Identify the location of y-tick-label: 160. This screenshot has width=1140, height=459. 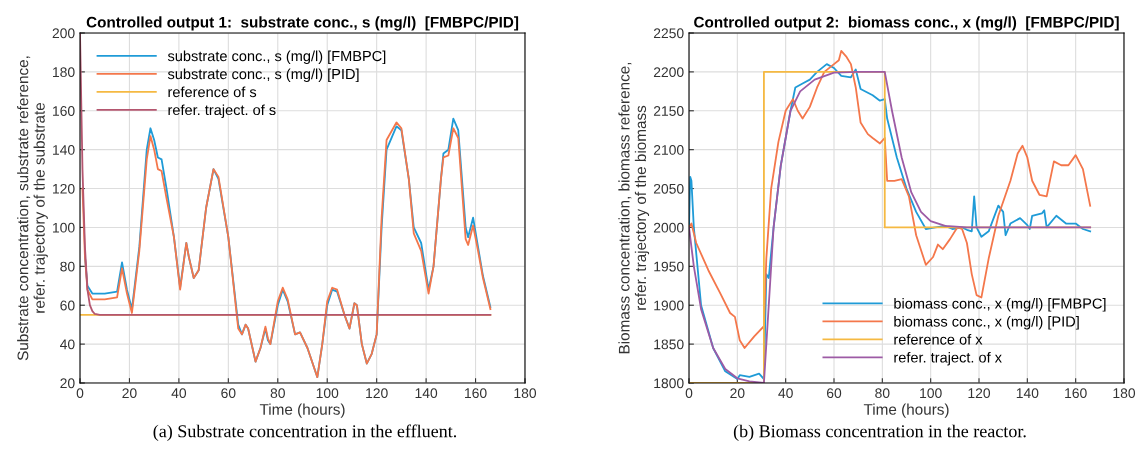
(64, 111).